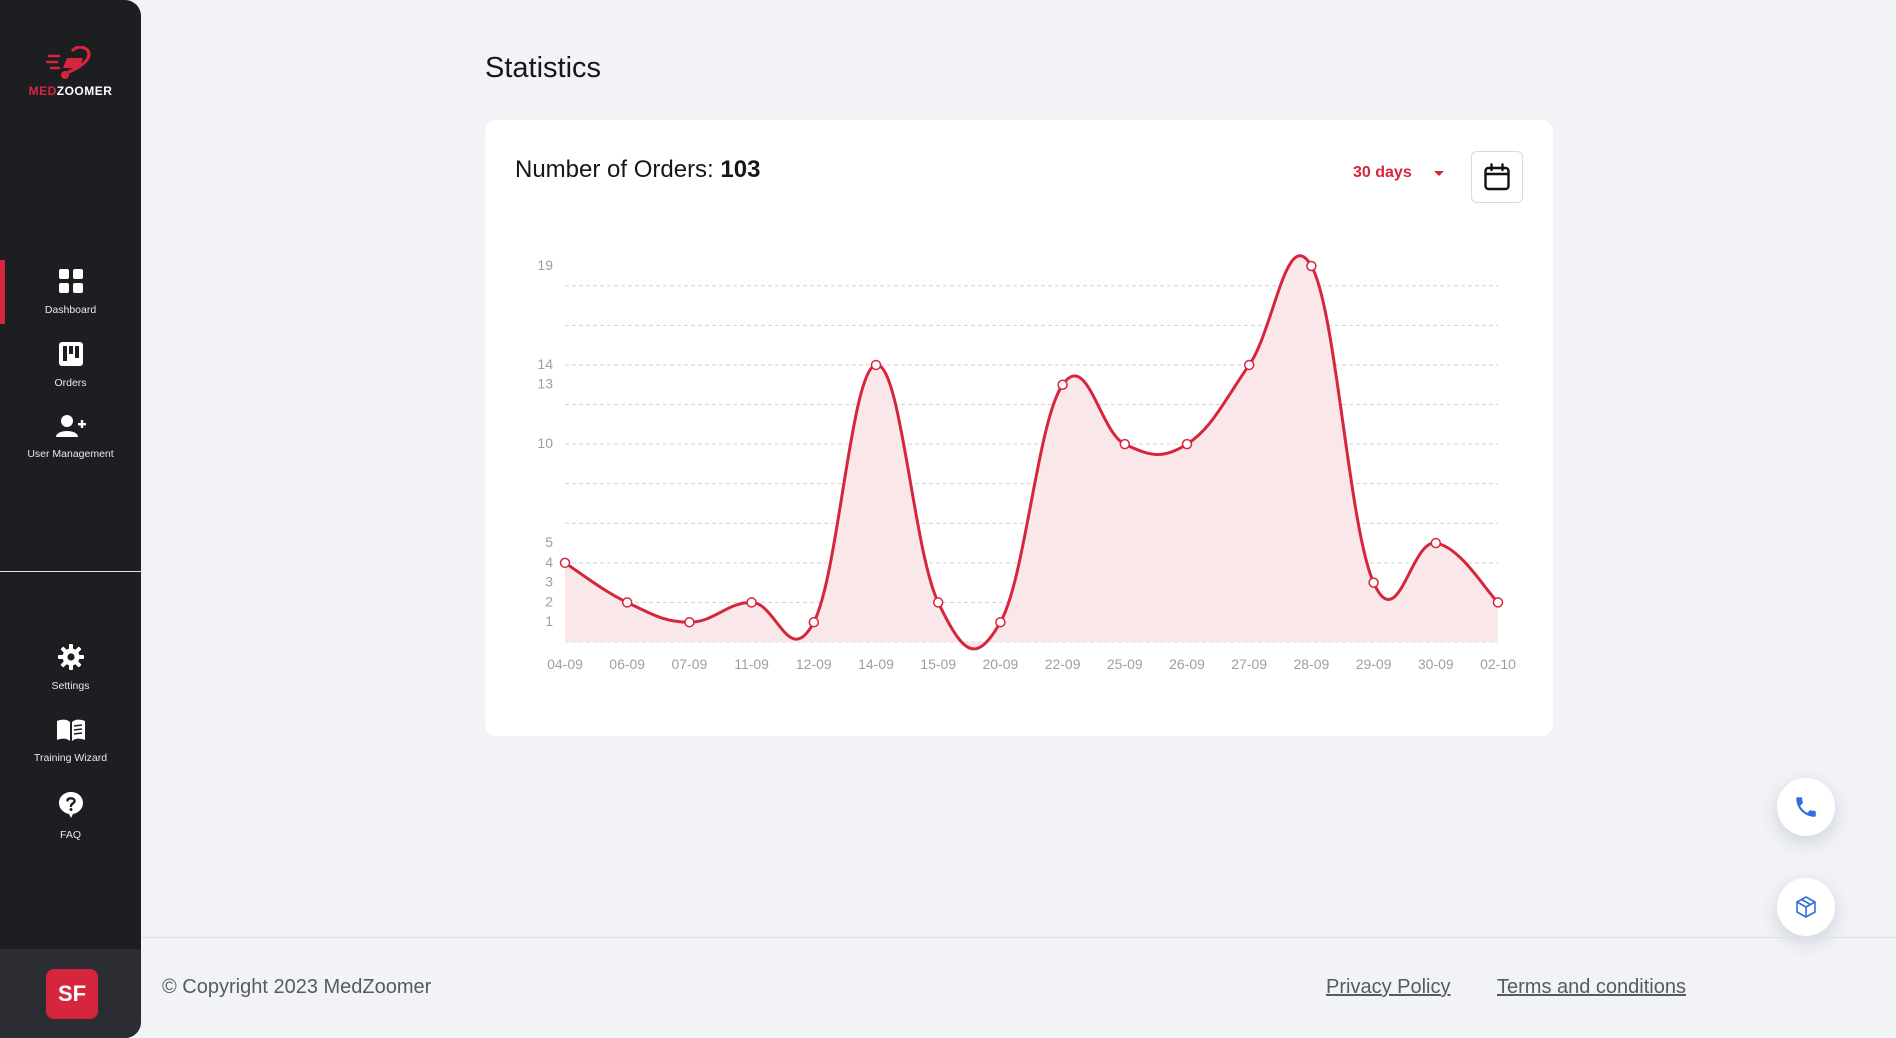  I want to click on x-tick-label: 14-09, so click(876, 664).